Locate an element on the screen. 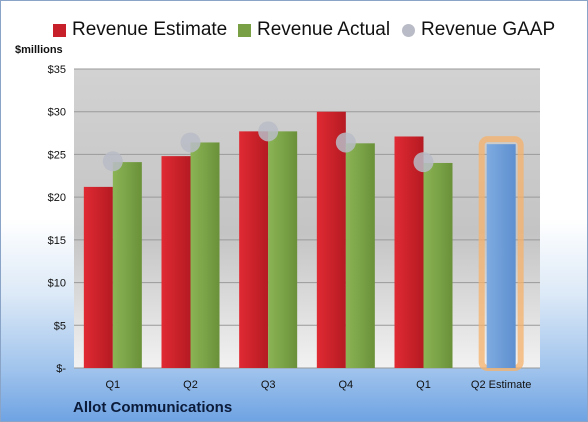 The width and height of the screenshot is (588, 422). x-tick-label: Q4 is located at coordinates (345, 385).